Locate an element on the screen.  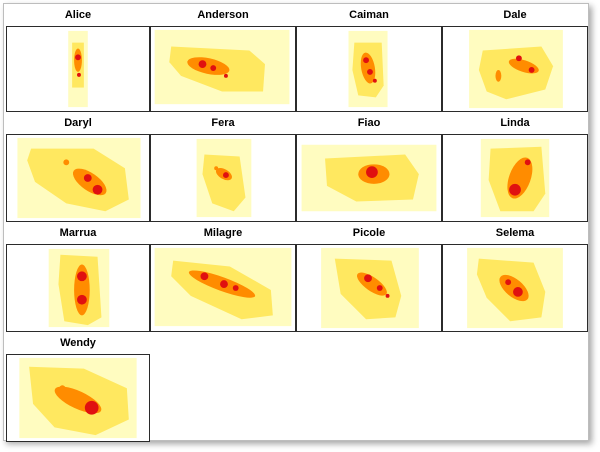
panel-cell-fera: Fera is located at coordinates (223, 167).